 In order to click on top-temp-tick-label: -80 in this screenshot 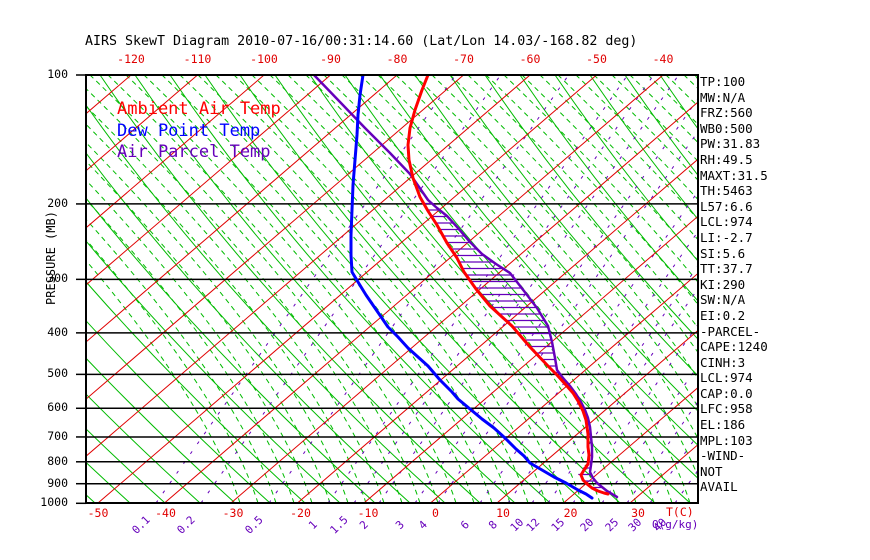, I will do `click(397, 59)`.